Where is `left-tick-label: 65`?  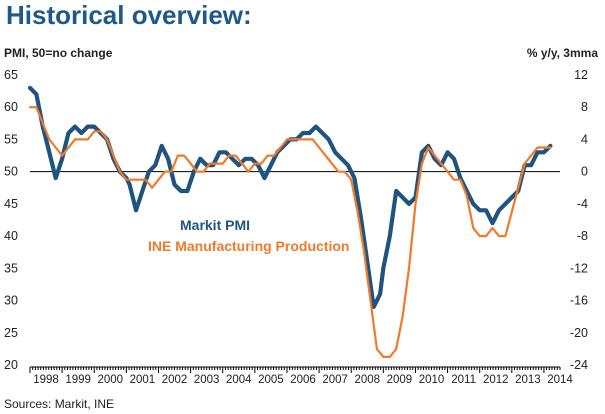 left-tick-label: 65 is located at coordinates (11, 75).